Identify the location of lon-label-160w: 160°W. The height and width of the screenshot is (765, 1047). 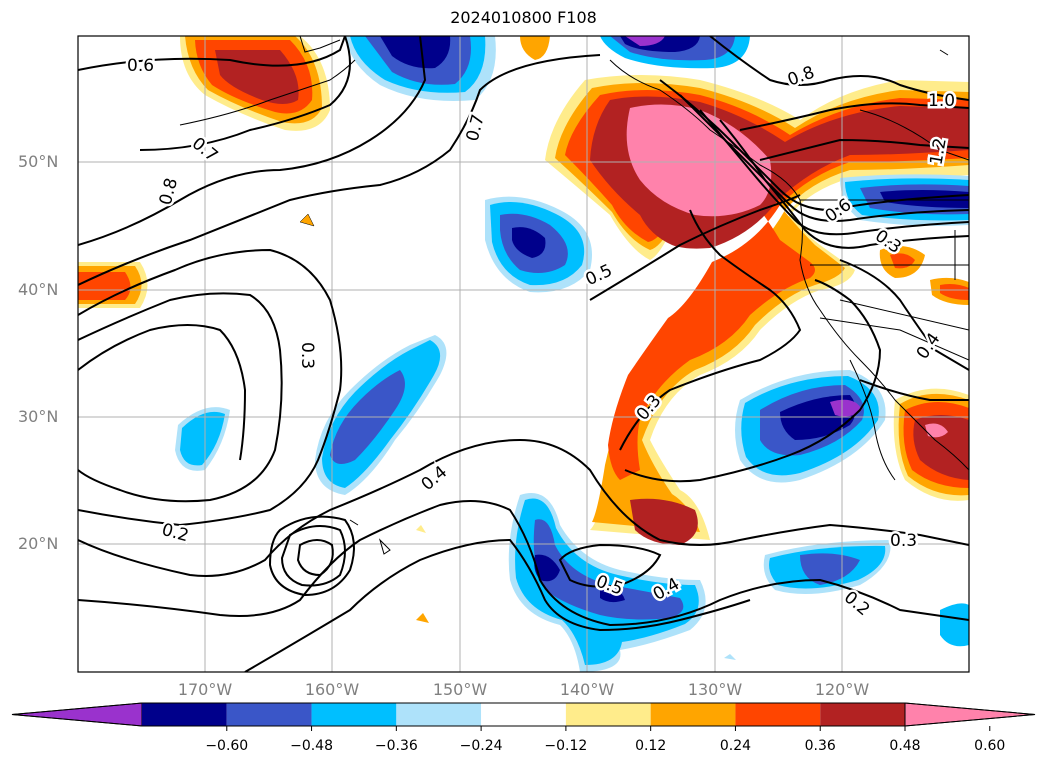
(332, 689).